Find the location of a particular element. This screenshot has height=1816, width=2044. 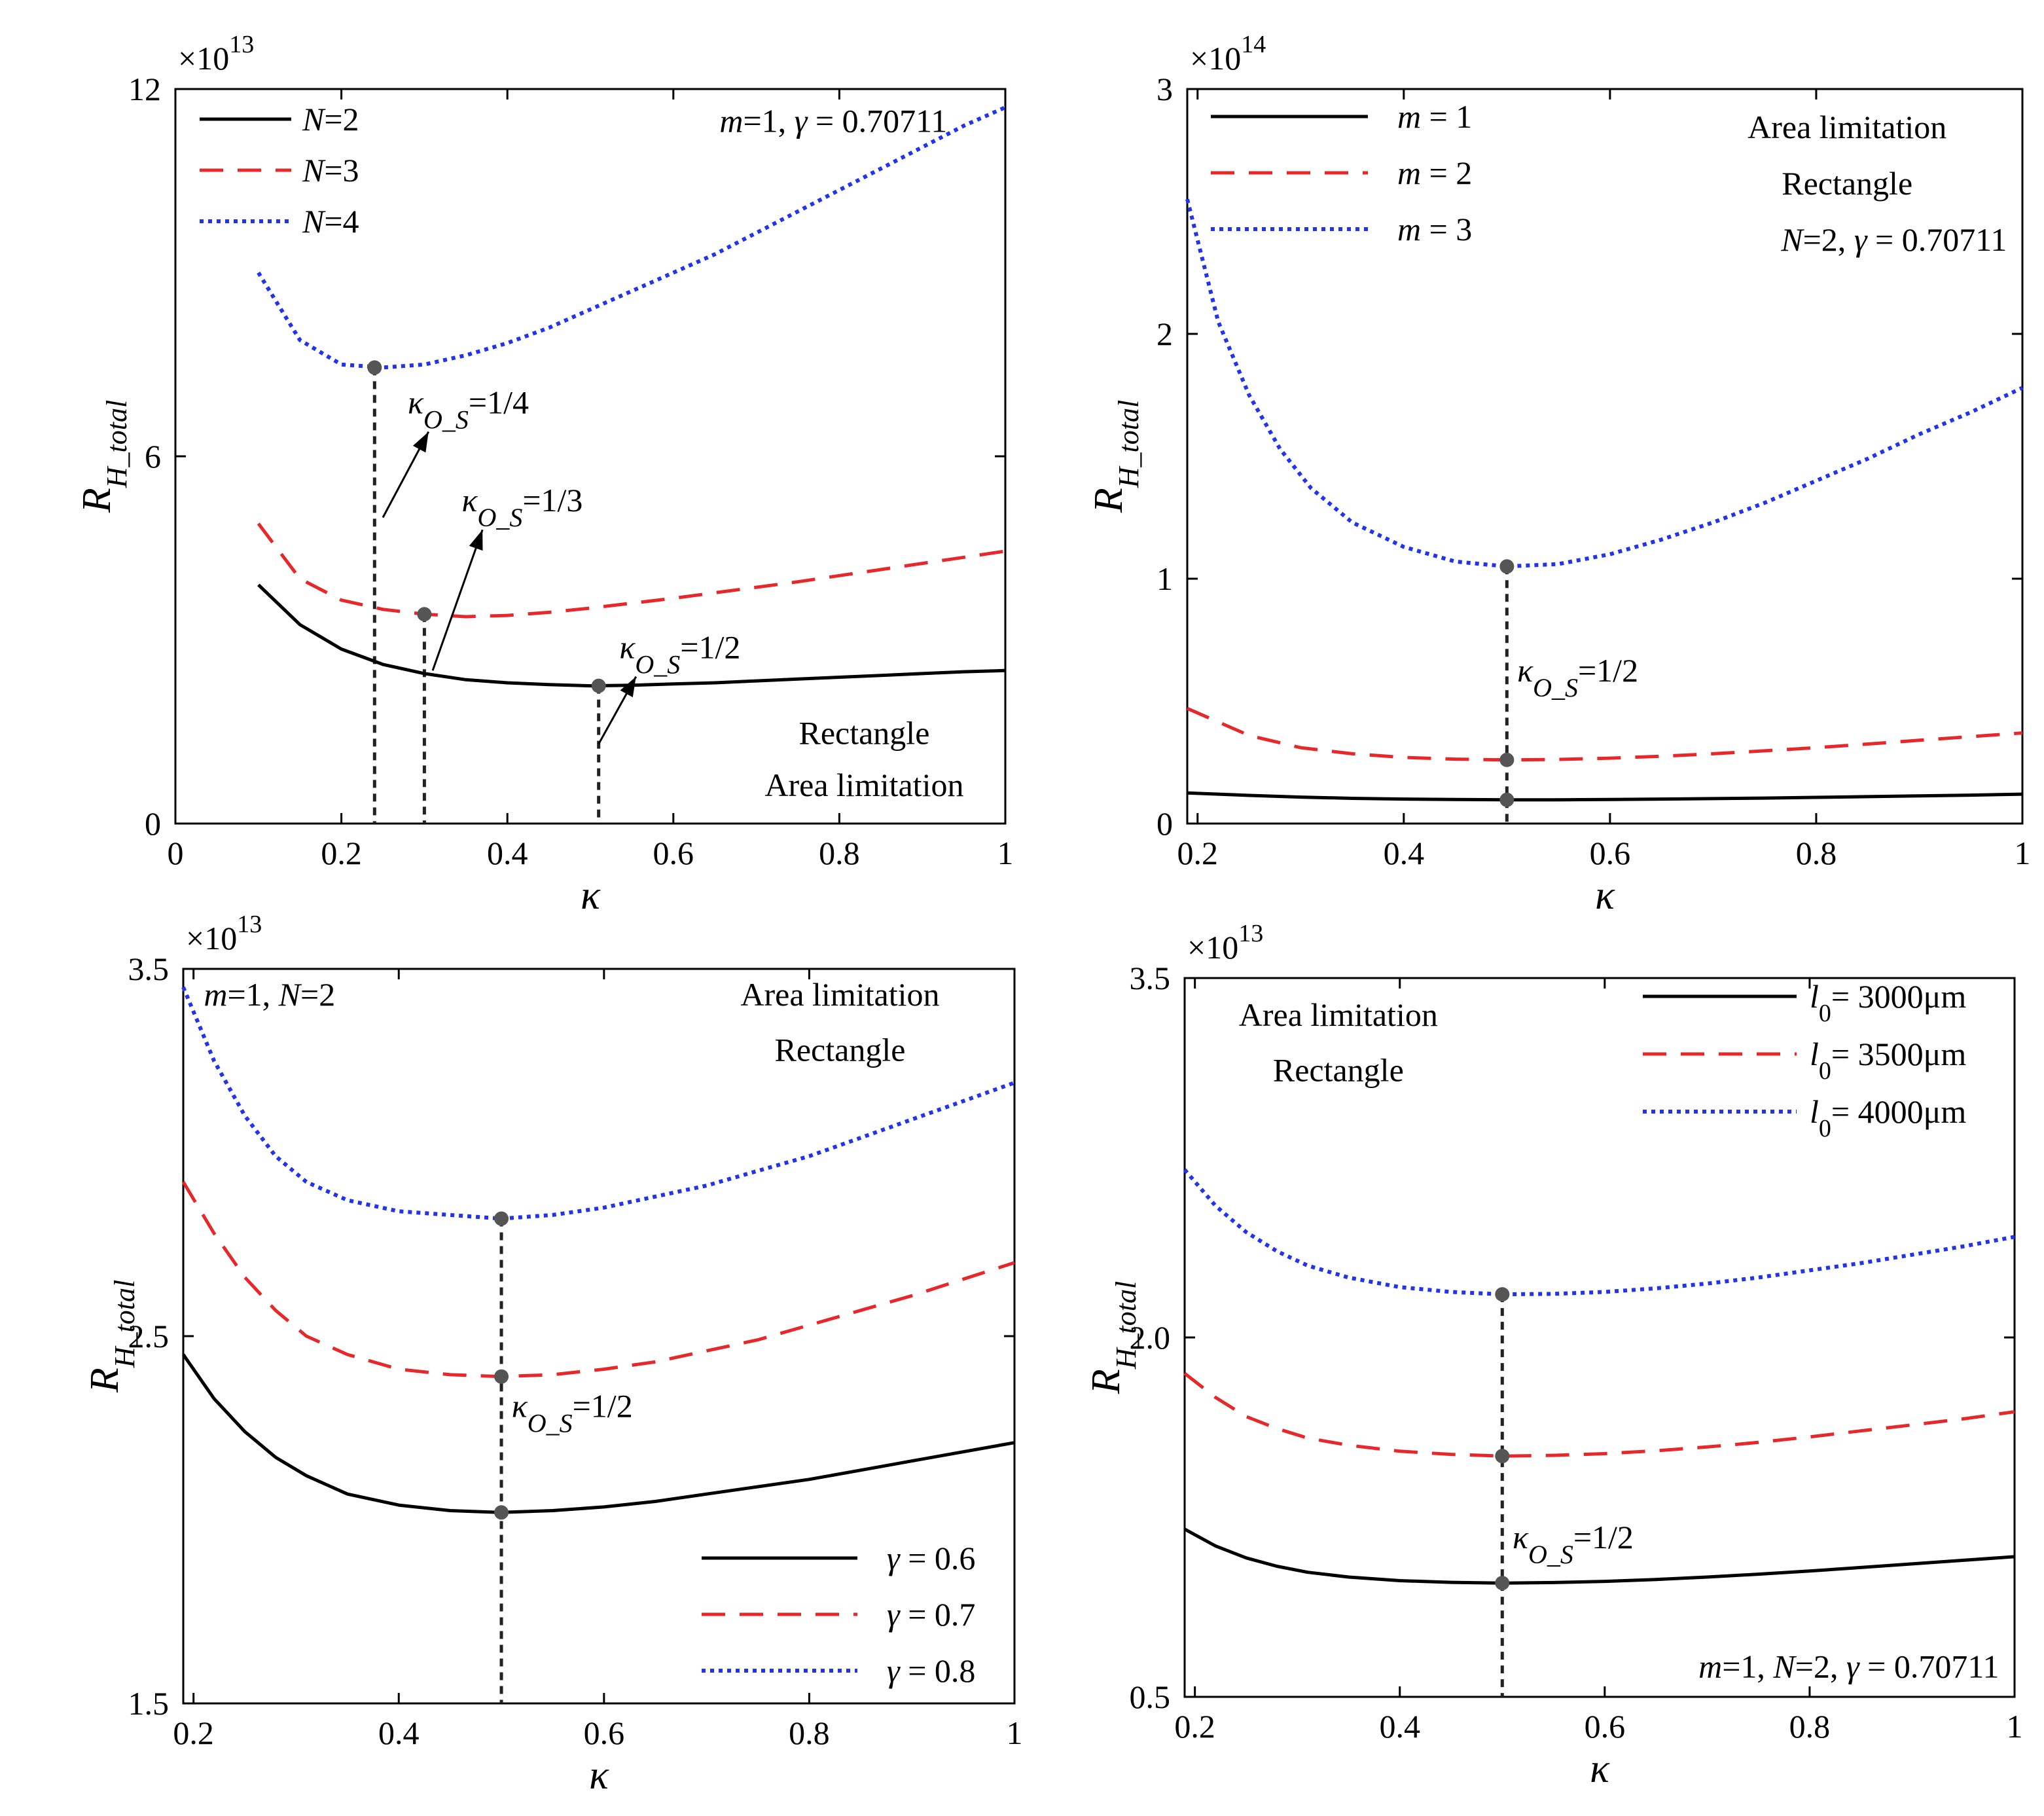

y-tick-label: 2.5 is located at coordinates (149, 1336).